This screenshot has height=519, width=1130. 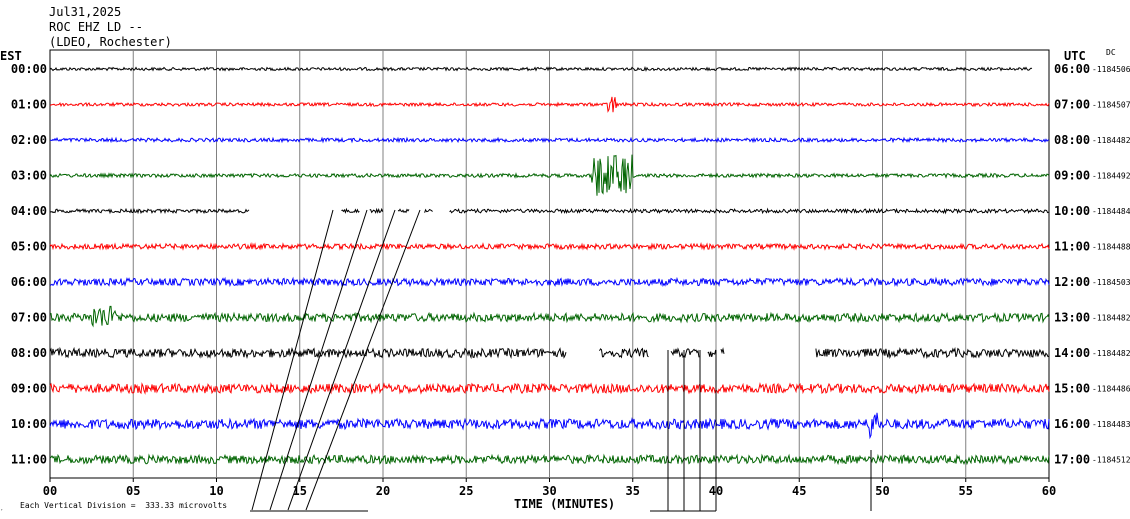 What do you see at coordinates (1111, 211) in the screenshot?
I see `dc-offset-label: -1184484` at bounding box center [1111, 211].